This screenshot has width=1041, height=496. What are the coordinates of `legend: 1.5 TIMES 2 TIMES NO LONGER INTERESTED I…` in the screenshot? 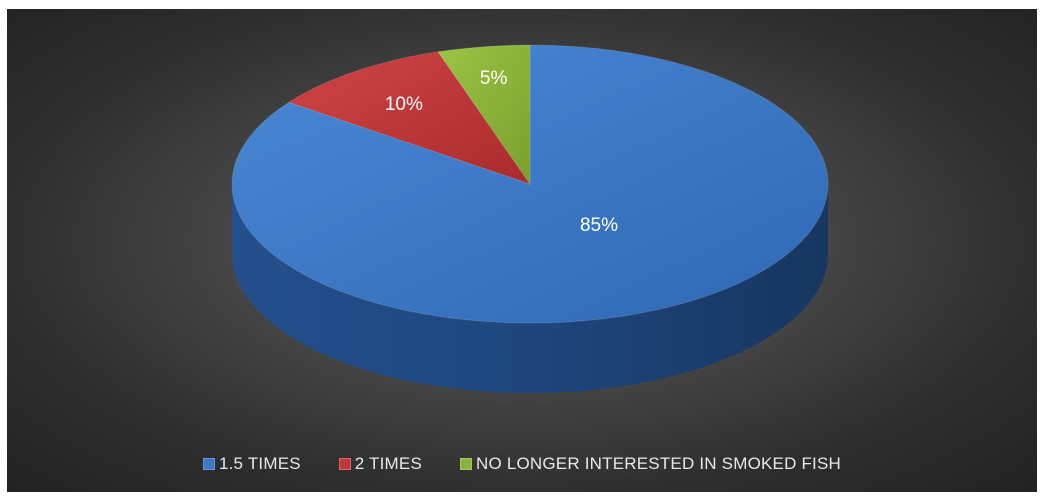 It's located at (522, 464).